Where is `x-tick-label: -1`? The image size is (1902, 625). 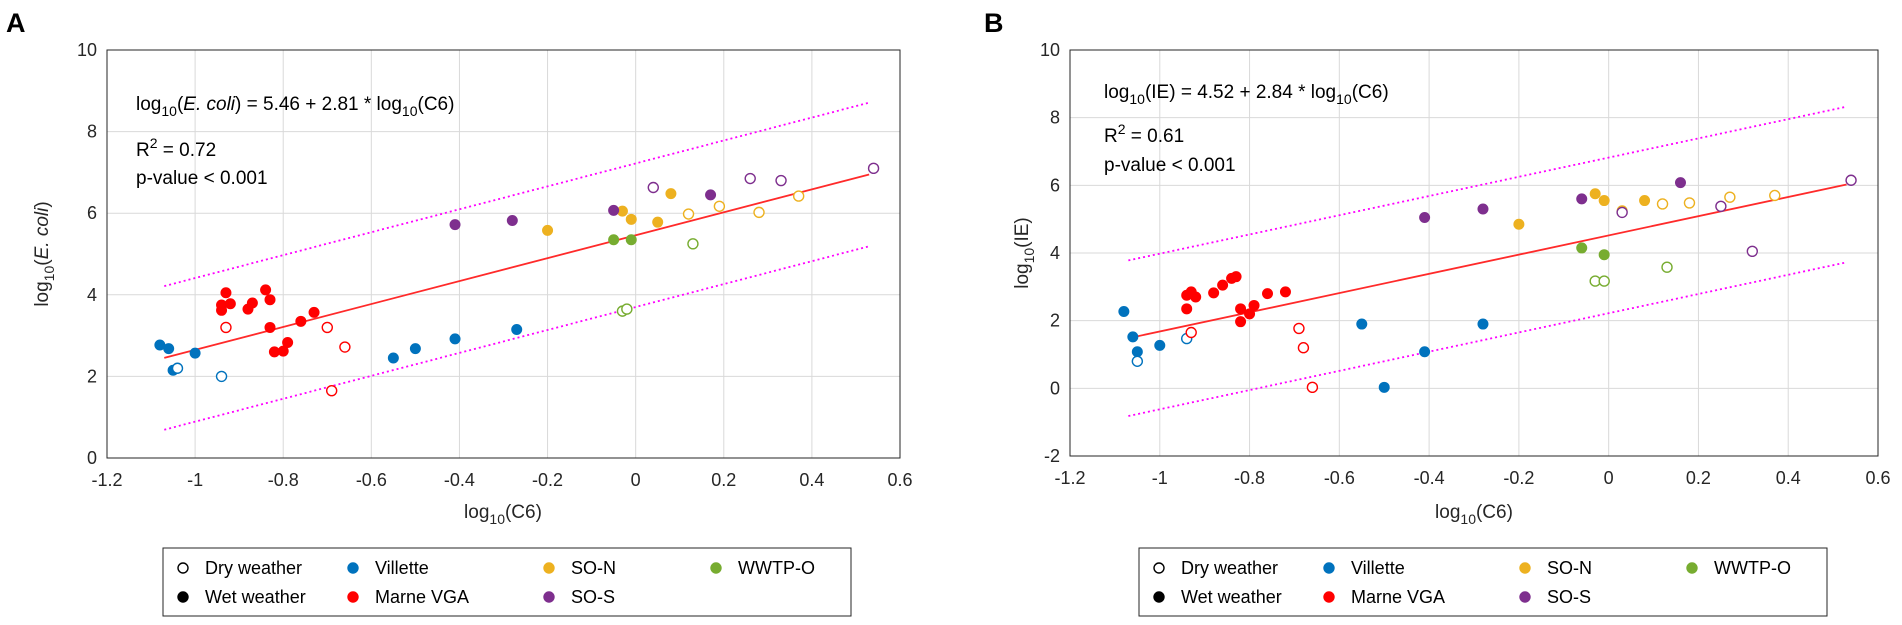
x-tick-label: -1 is located at coordinates (195, 480).